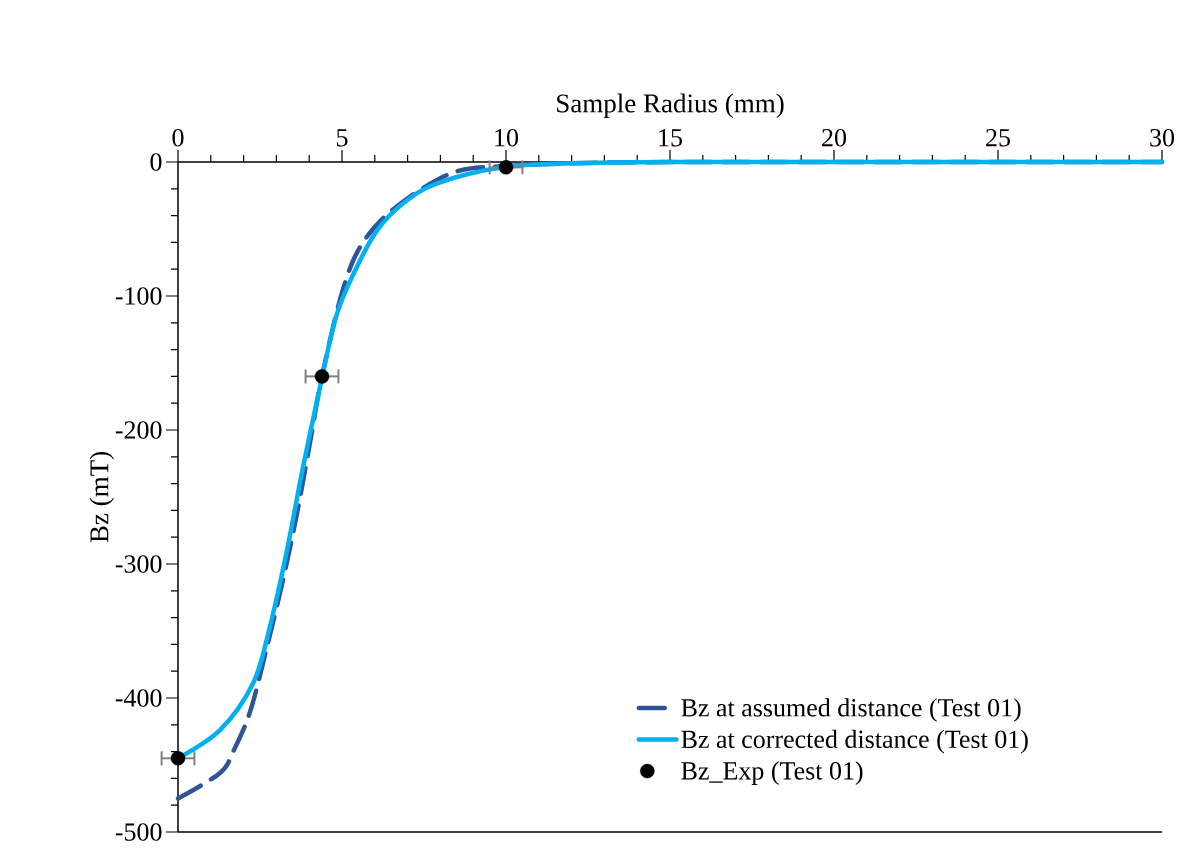 This screenshot has width=1183, height=851. What do you see at coordinates (156, 162) in the screenshot?
I see `y-tick-label: 0` at bounding box center [156, 162].